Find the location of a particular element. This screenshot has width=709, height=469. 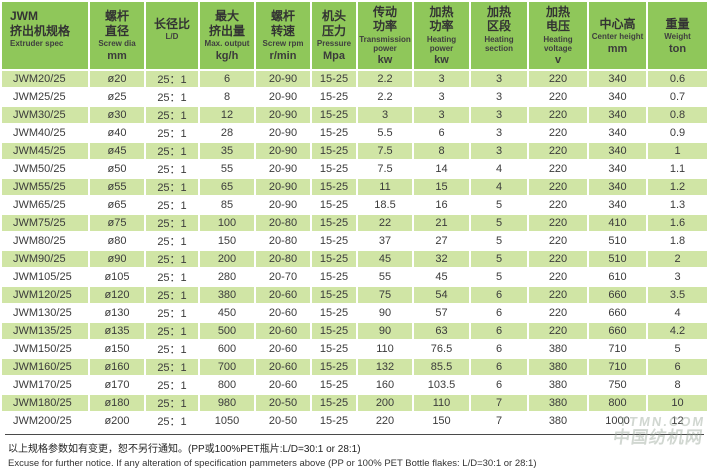

column-header: JWM 挤出机规格 Extruder spec is located at coordinates (45, 36).